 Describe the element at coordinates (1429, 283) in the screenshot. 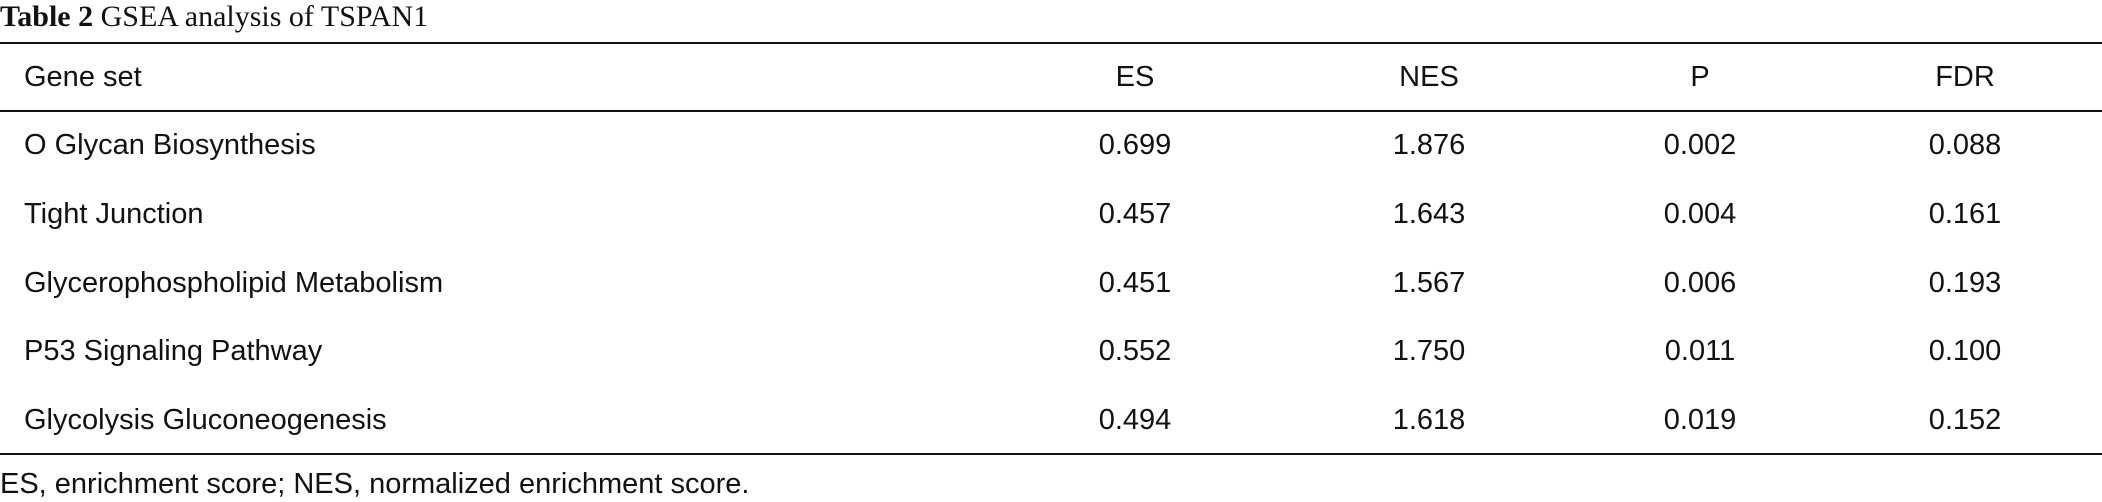

I see `value-cell: 1.567` at that location.